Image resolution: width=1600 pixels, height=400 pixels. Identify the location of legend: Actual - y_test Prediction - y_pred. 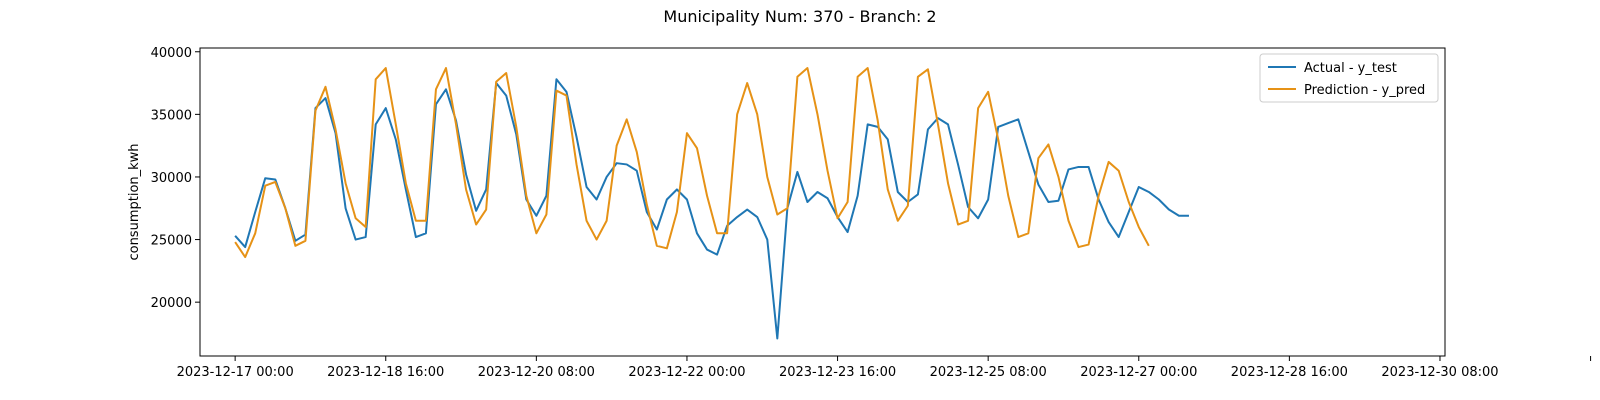
(1349, 78).